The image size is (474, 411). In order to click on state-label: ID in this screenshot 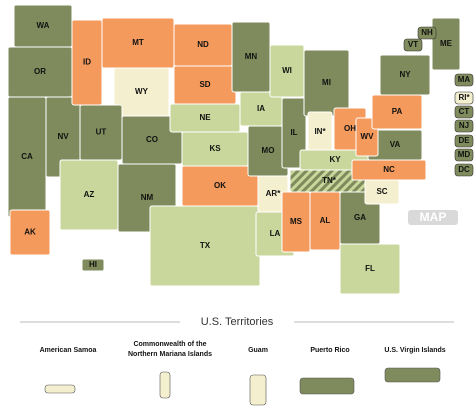, I will do `click(87, 62)`.